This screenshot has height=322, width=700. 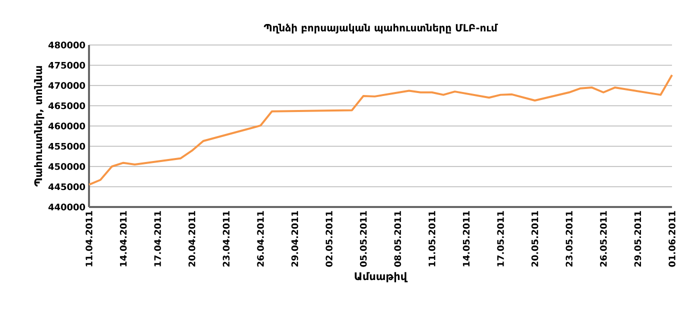 I want to click on x-tick-label: 05.05.2011, so click(x=363, y=239).